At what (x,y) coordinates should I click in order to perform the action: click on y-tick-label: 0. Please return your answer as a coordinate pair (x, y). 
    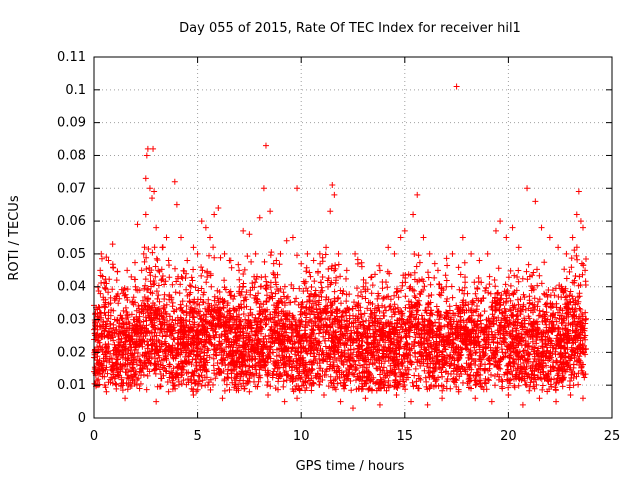
    Looking at the image, I should click on (82, 418).